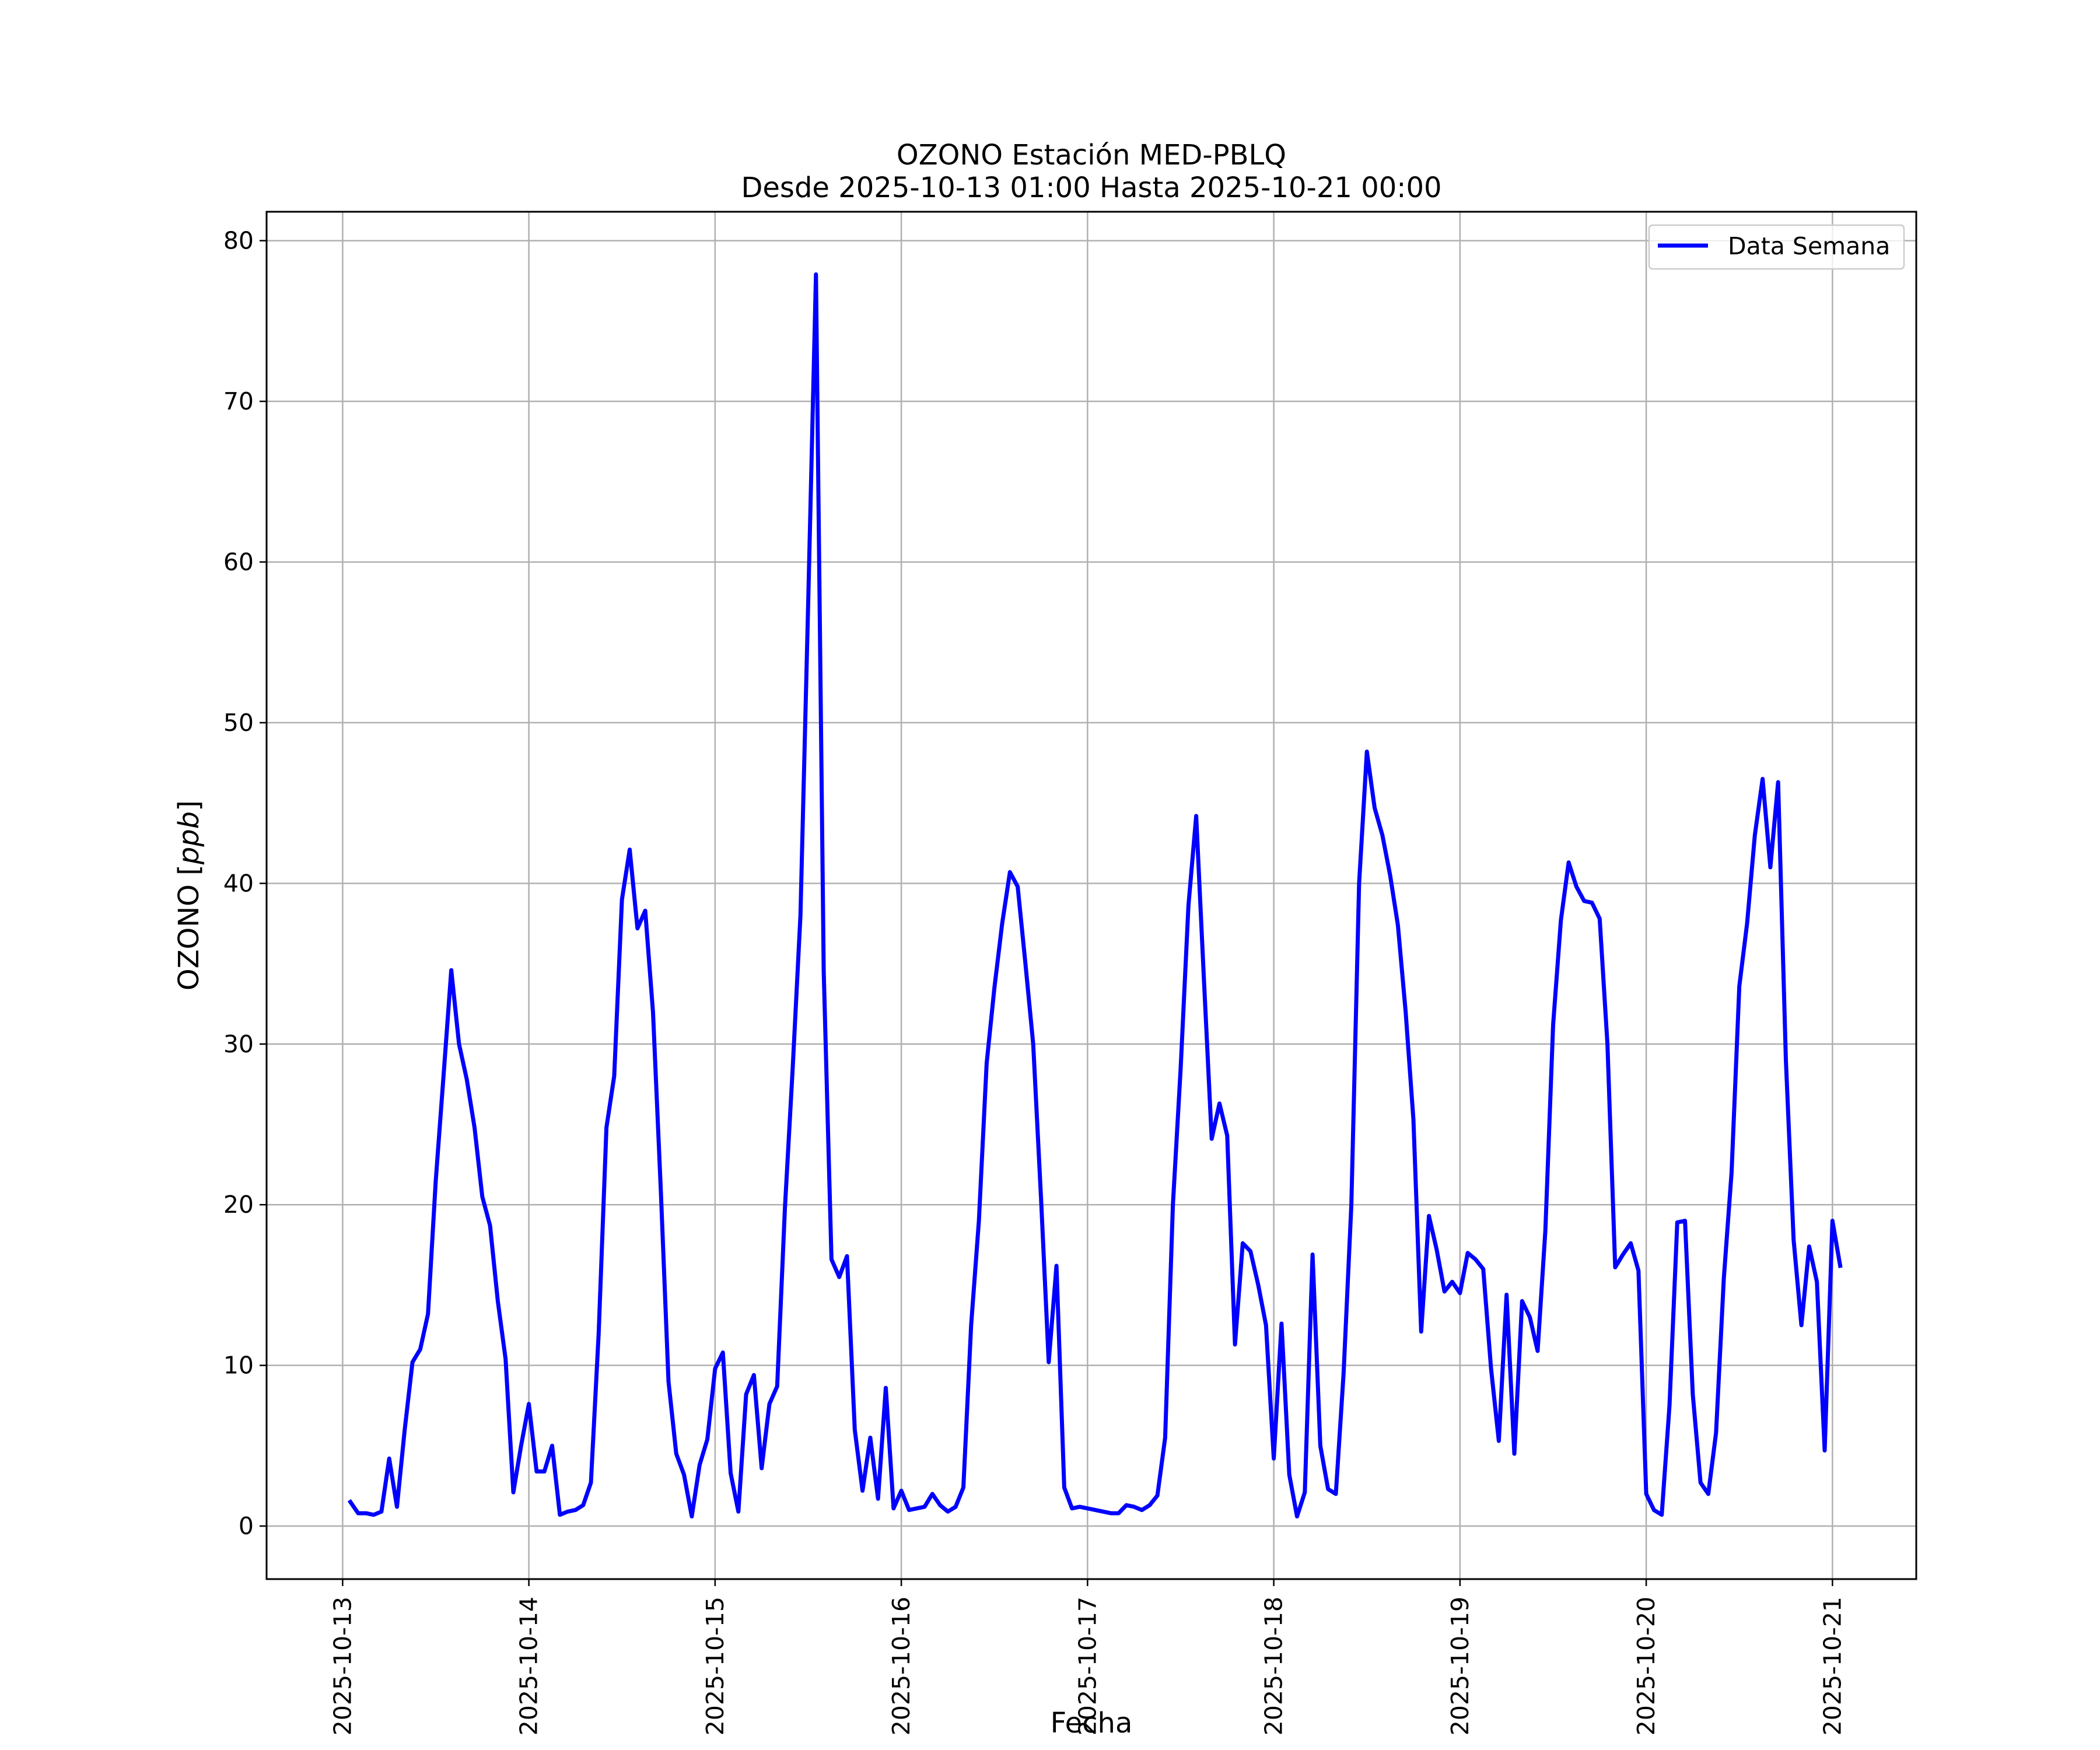 The width and height of the screenshot is (2100, 1750). I want to click on y-tick-label: 70, so click(238, 401).